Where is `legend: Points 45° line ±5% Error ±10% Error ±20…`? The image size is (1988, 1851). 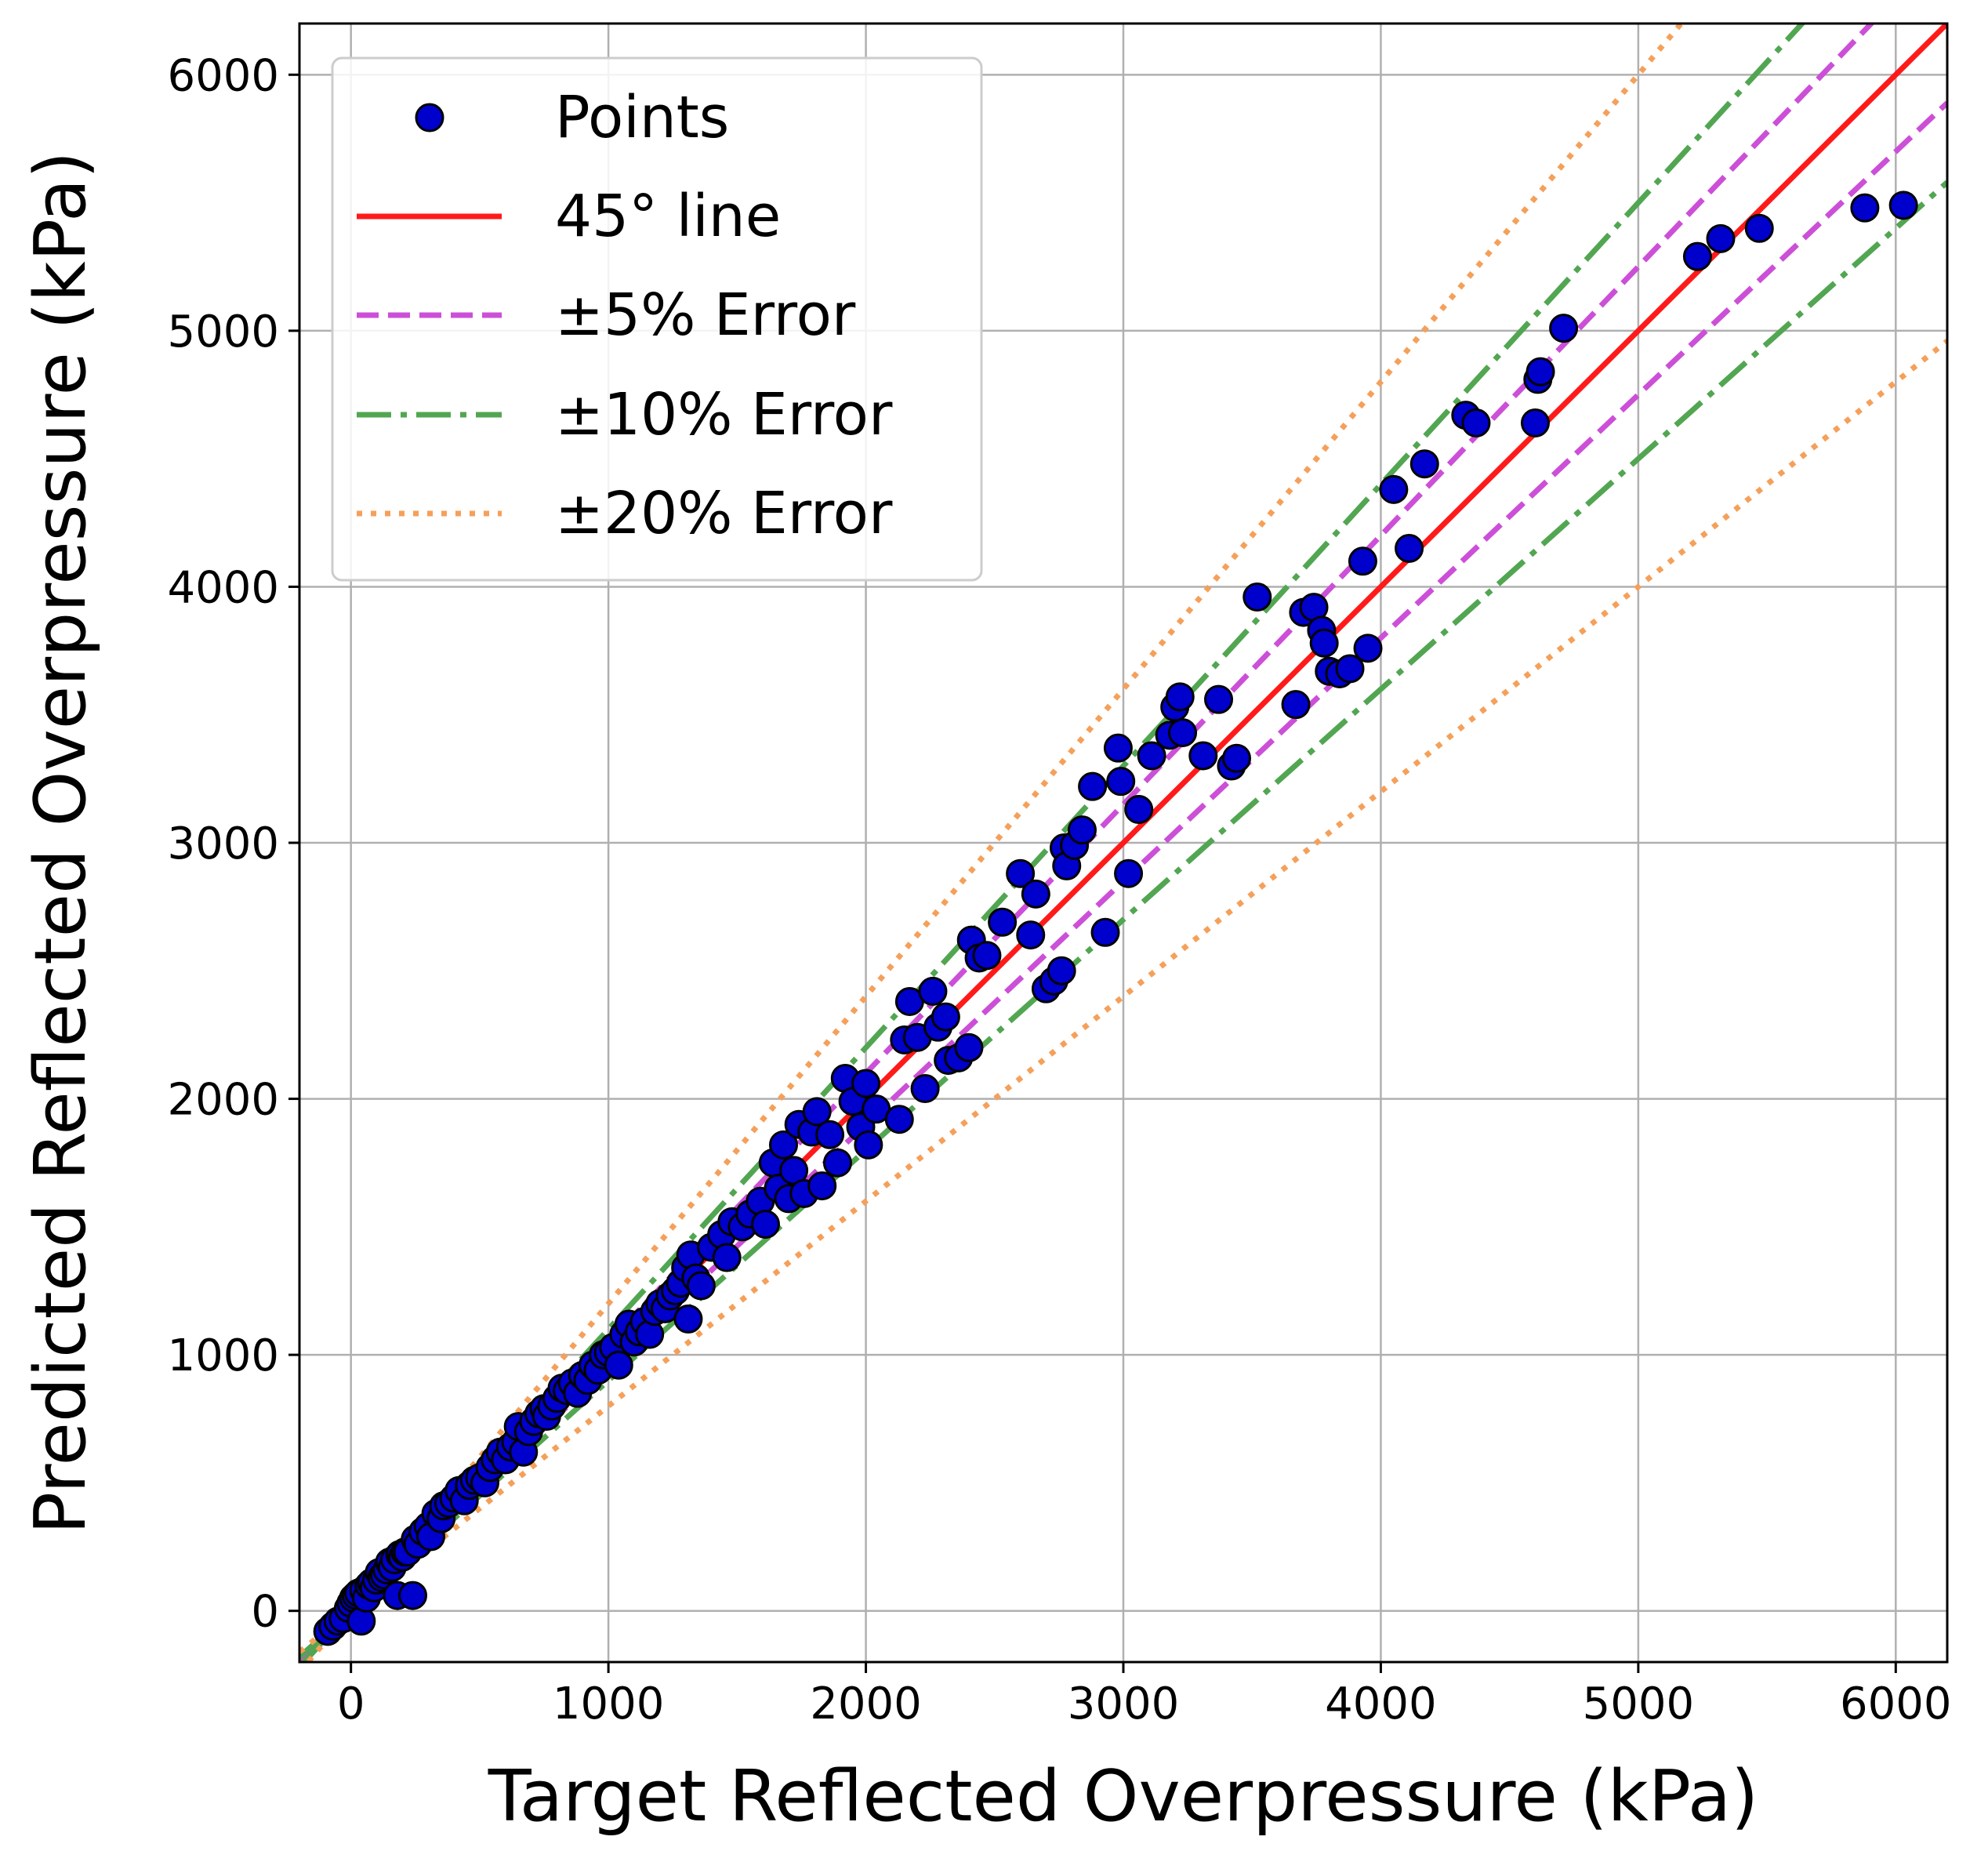
legend: Points 45° line ±5% Error ±10% Error ±20… is located at coordinates (657, 319).